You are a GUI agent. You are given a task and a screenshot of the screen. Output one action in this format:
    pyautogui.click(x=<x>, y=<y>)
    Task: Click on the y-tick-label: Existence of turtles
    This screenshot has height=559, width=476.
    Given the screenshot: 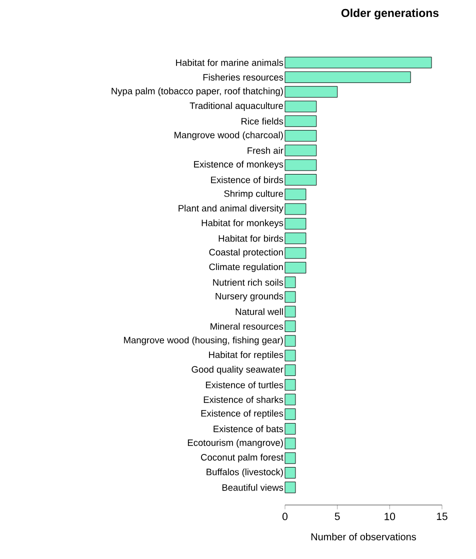 What is the action you would take?
    pyautogui.click(x=245, y=384)
    